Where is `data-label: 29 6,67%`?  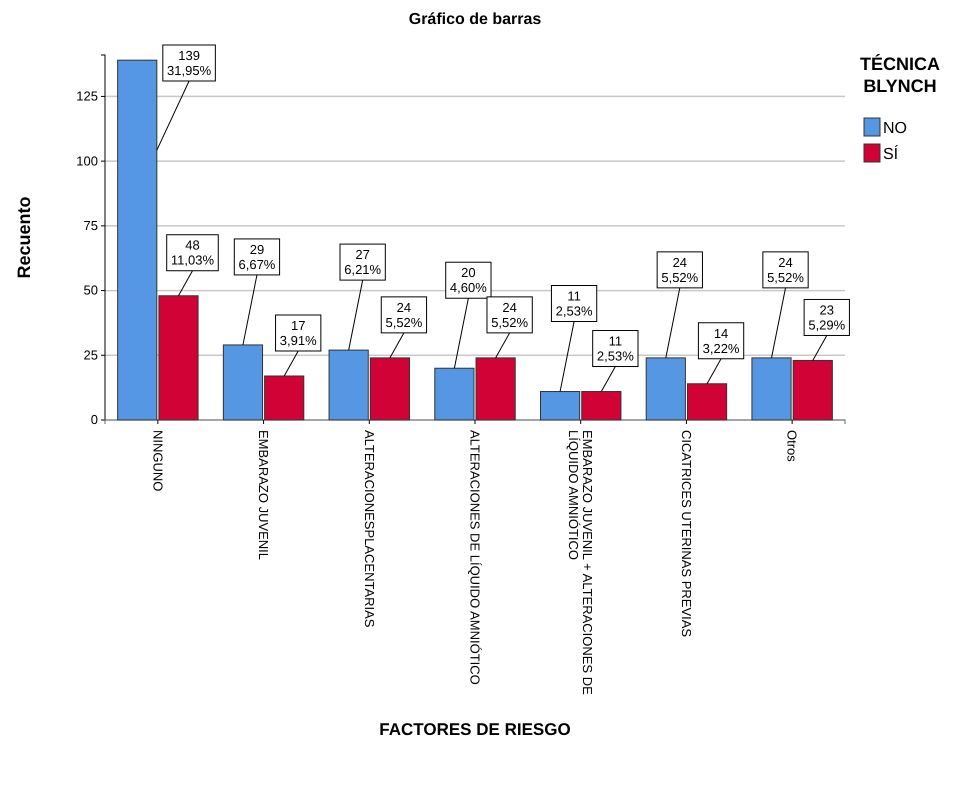 data-label: 29 6,67% is located at coordinates (257, 257).